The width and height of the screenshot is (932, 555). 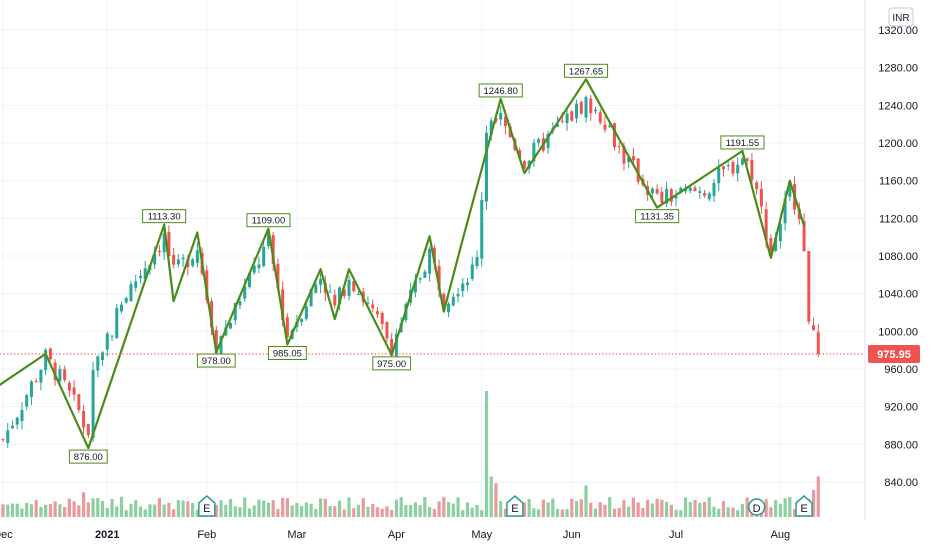 I want to click on currency-badge: INR, so click(x=901, y=17).